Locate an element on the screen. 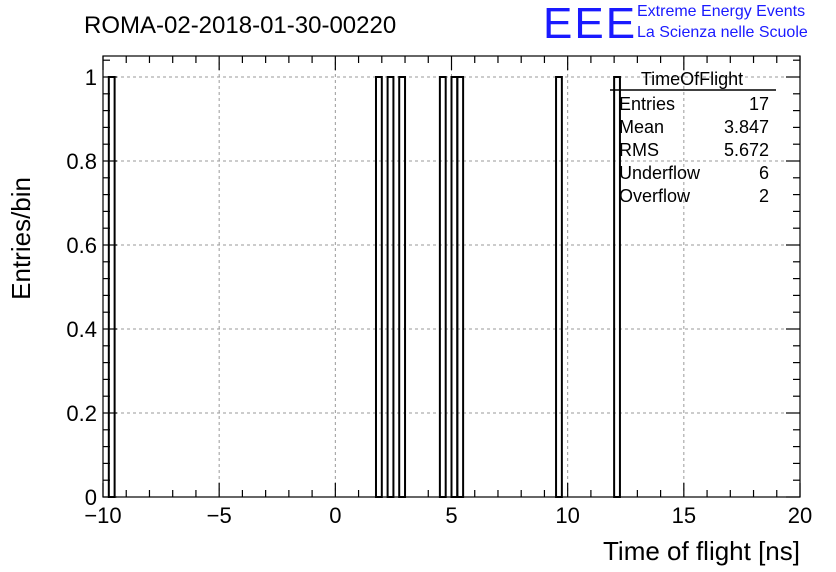 This screenshot has width=836, height=572. stats-row-label: Mean is located at coordinates (641, 127).